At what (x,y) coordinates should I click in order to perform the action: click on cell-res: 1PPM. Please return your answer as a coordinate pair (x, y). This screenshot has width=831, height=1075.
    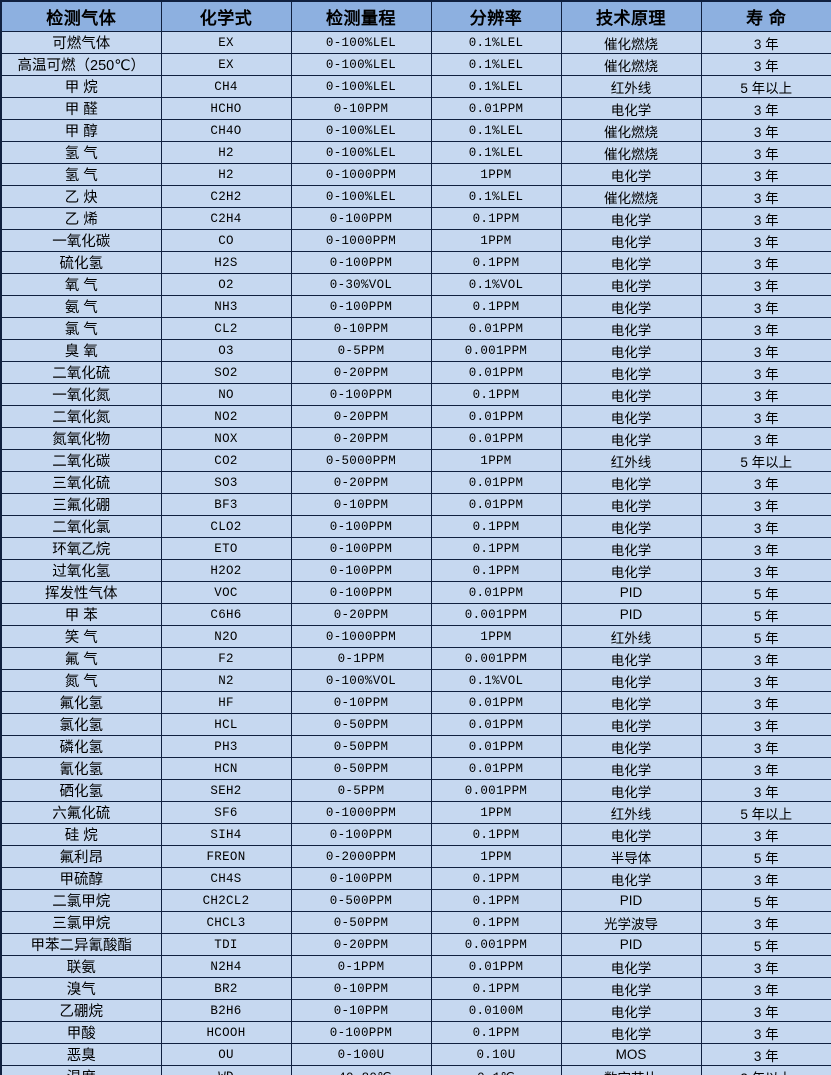
    Looking at the image, I should click on (496, 812).